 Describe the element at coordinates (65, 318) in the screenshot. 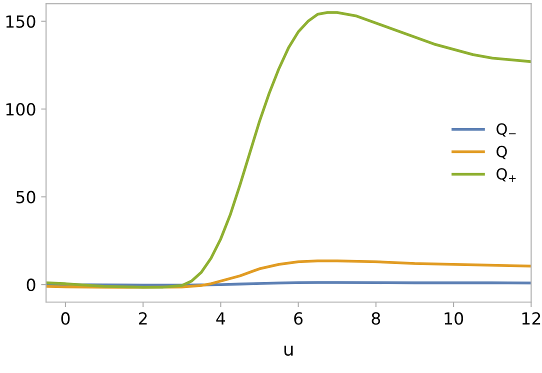

I see `x-tick-label: 0` at that location.